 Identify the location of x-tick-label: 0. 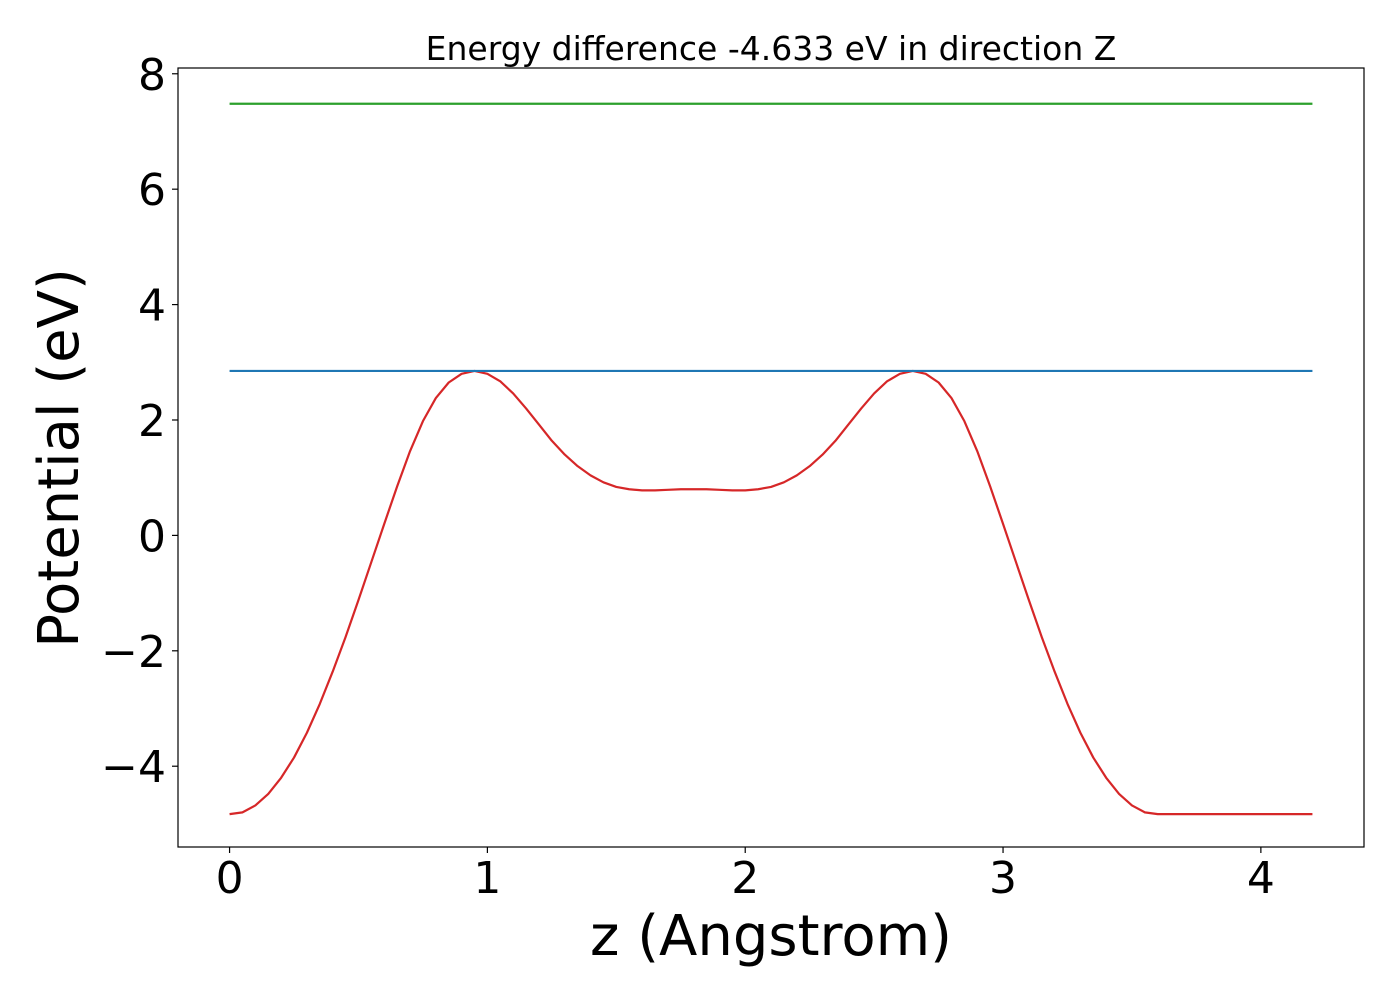
(230, 878).